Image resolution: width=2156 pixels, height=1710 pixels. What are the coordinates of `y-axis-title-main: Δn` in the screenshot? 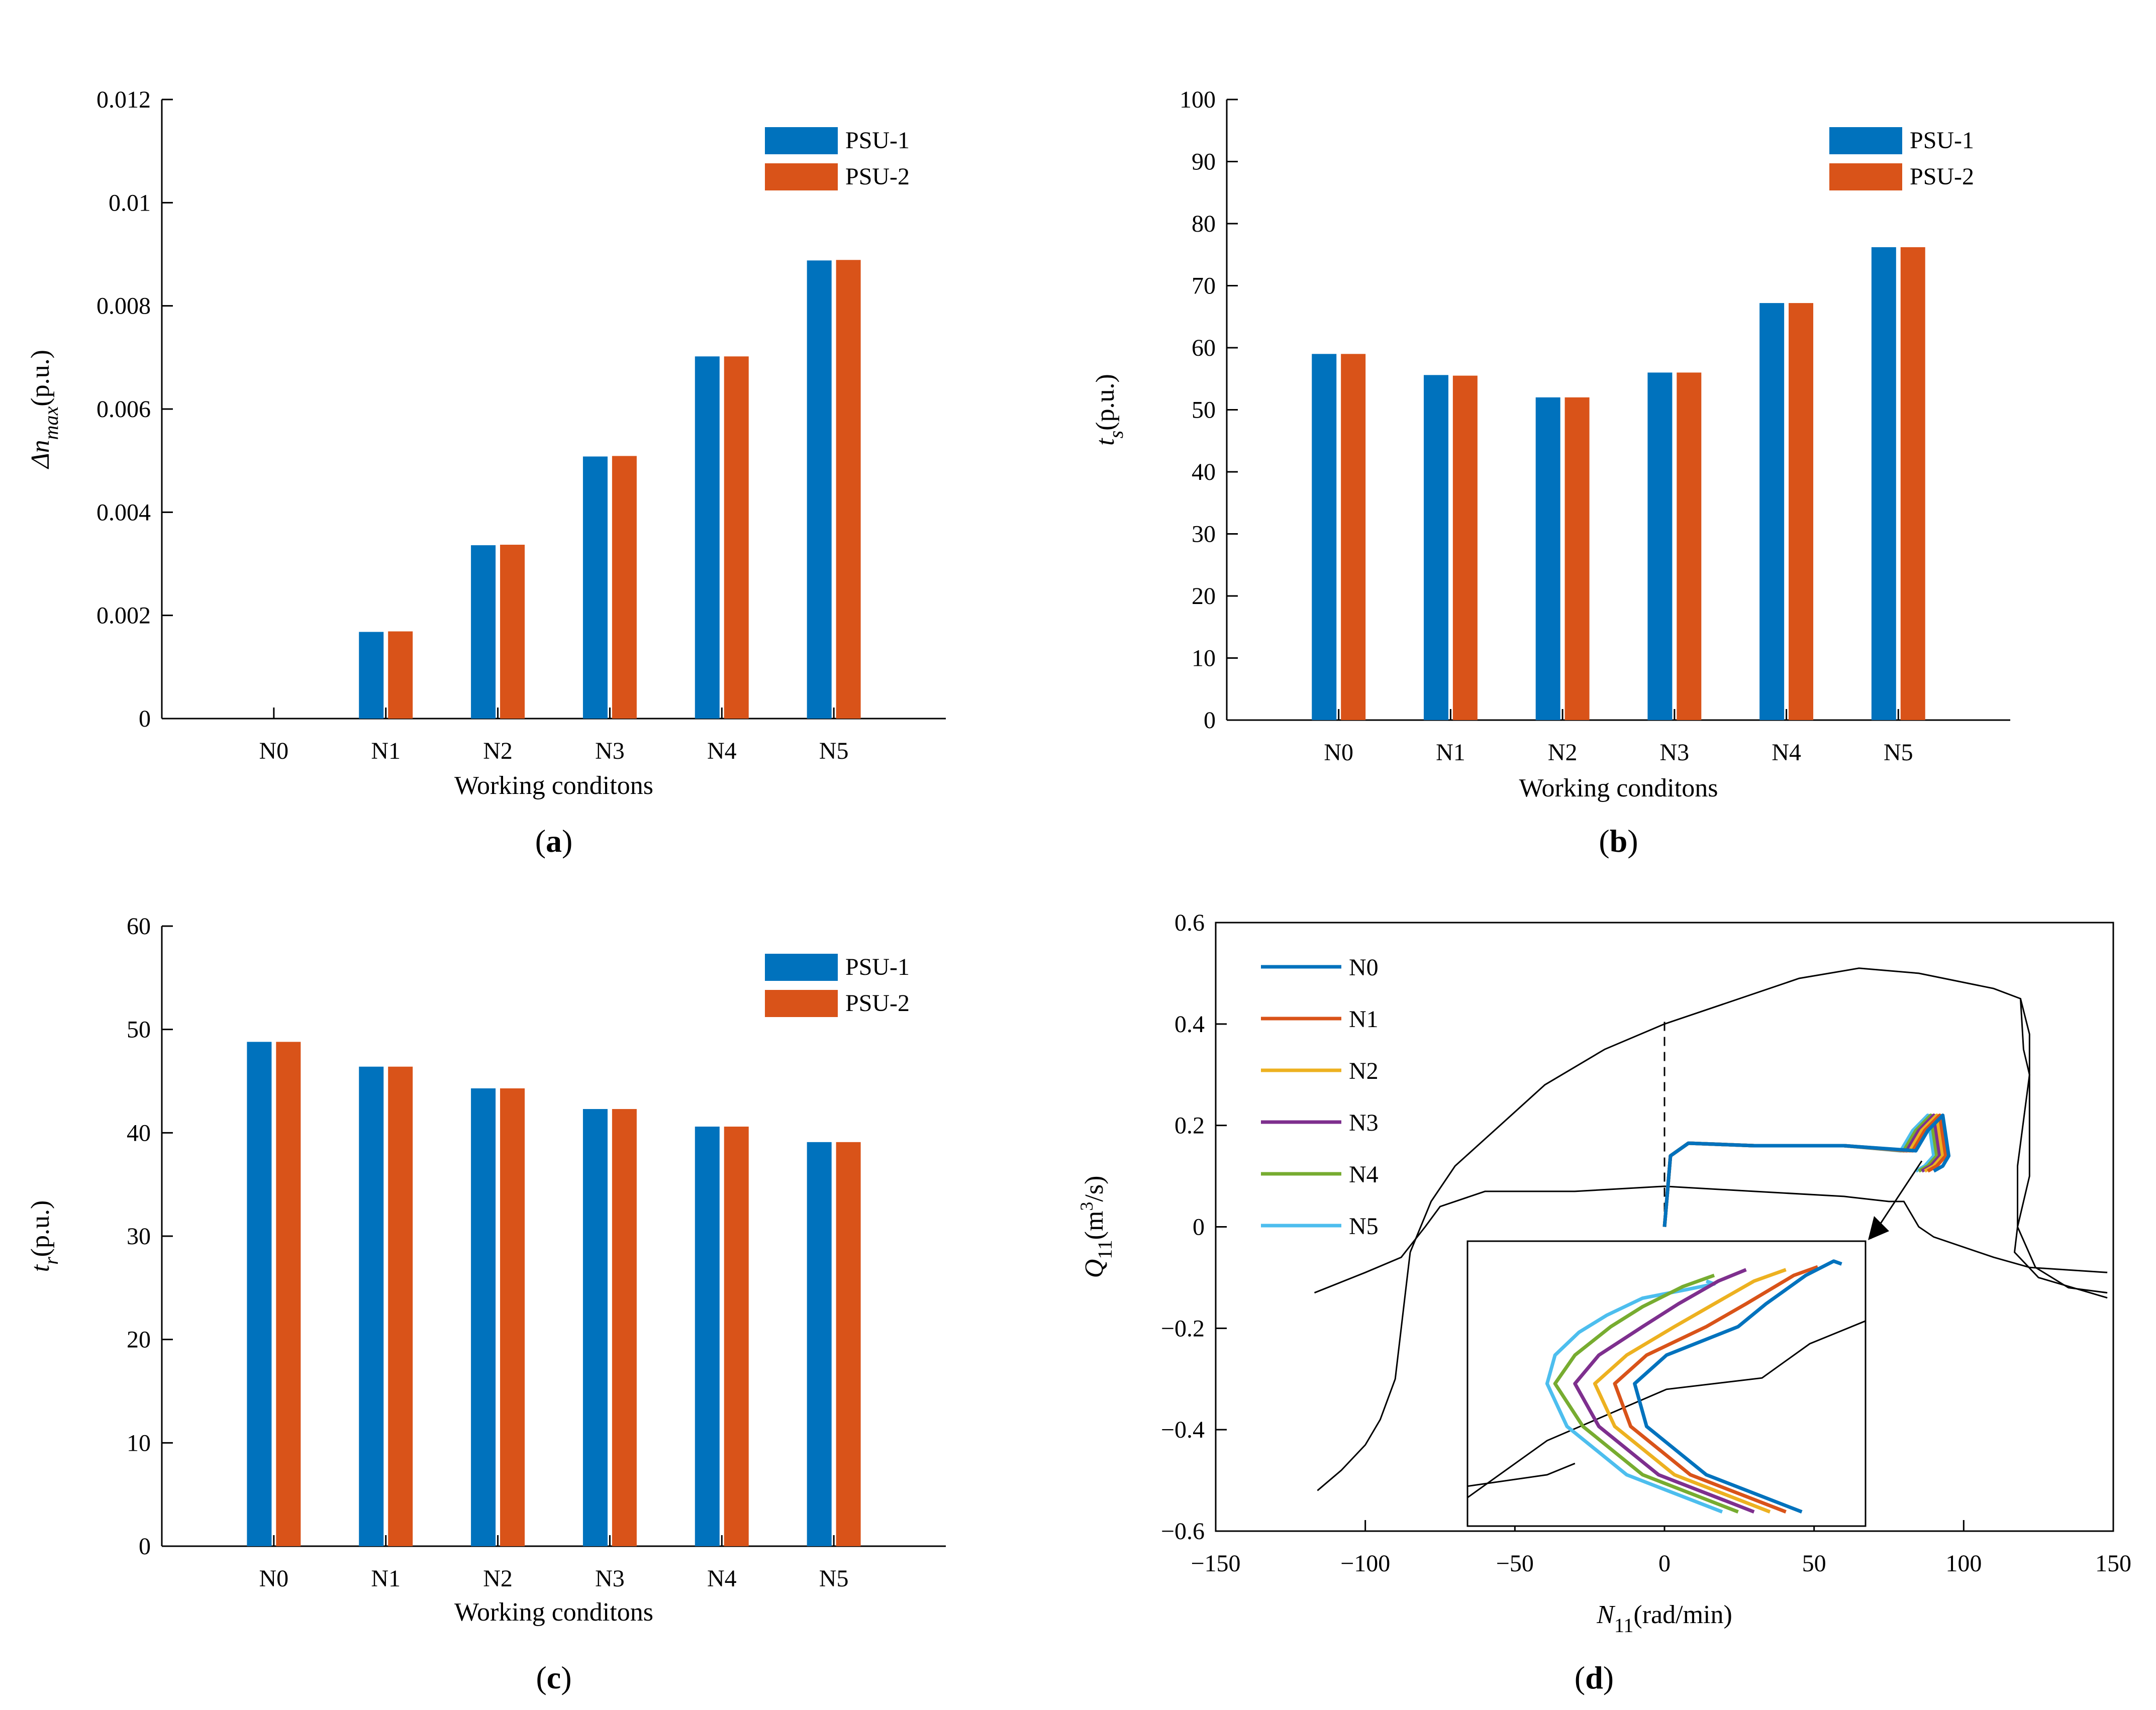 It's located at (41, 454).